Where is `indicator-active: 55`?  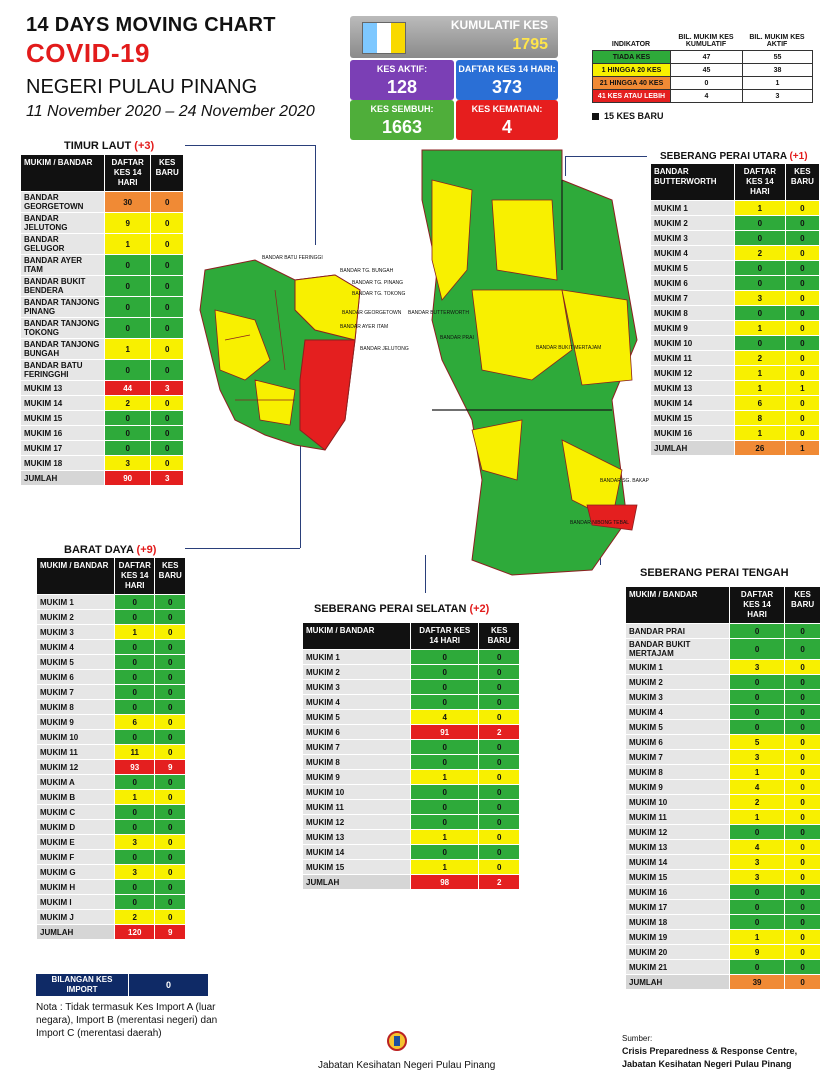
indicator-active: 55 is located at coordinates (777, 57).